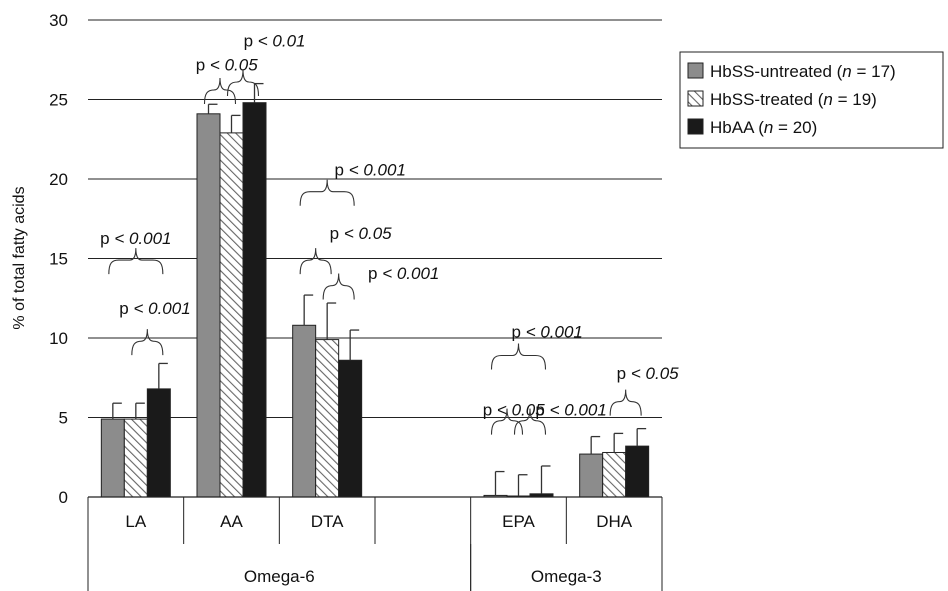 This screenshot has height=591, width=948. What do you see at coordinates (279, 576) in the screenshot?
I see `group-label: Omega-6` at bounding box center [279, 576].